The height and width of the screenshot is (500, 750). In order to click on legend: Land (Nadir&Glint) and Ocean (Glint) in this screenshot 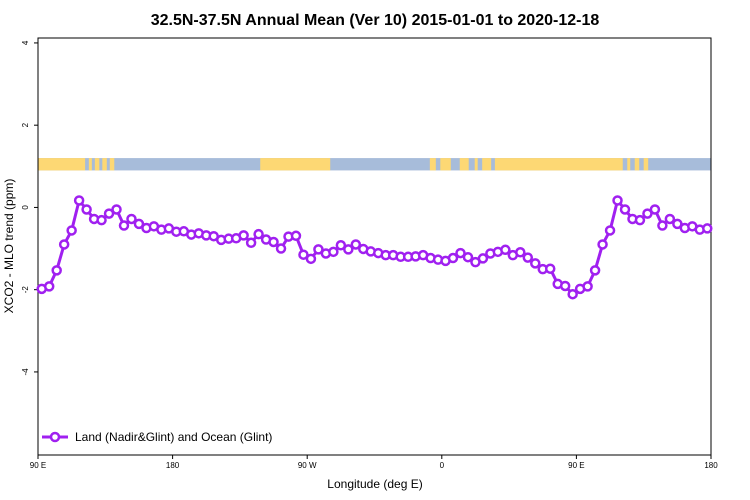, I will do `click(157, 437)`.